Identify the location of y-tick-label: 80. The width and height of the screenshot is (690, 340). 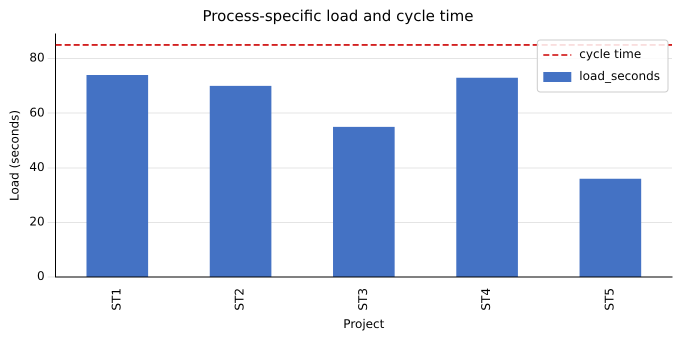
(37, 57).